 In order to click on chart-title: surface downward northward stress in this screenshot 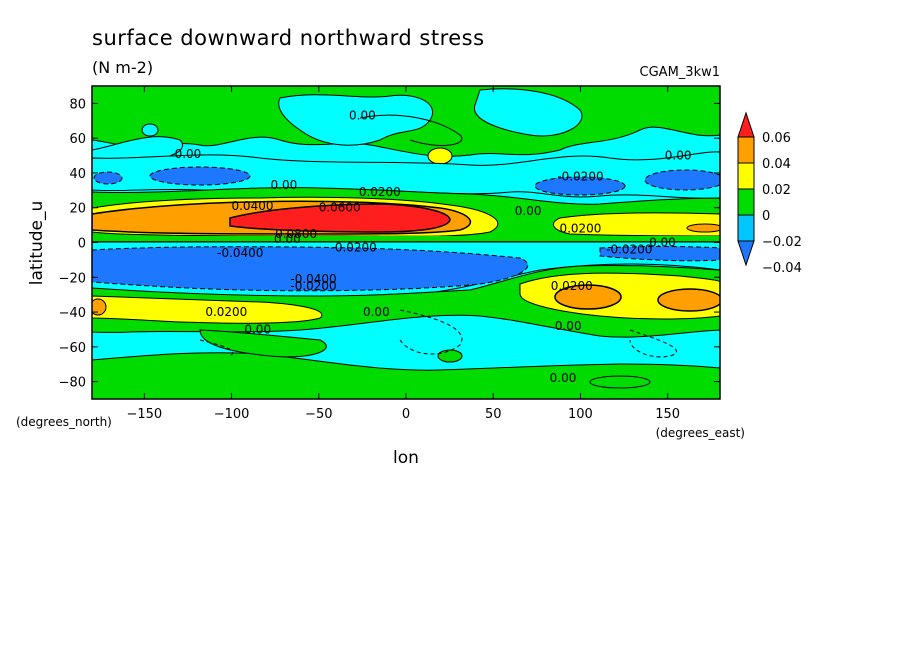, I will do `click(288, 38)`.